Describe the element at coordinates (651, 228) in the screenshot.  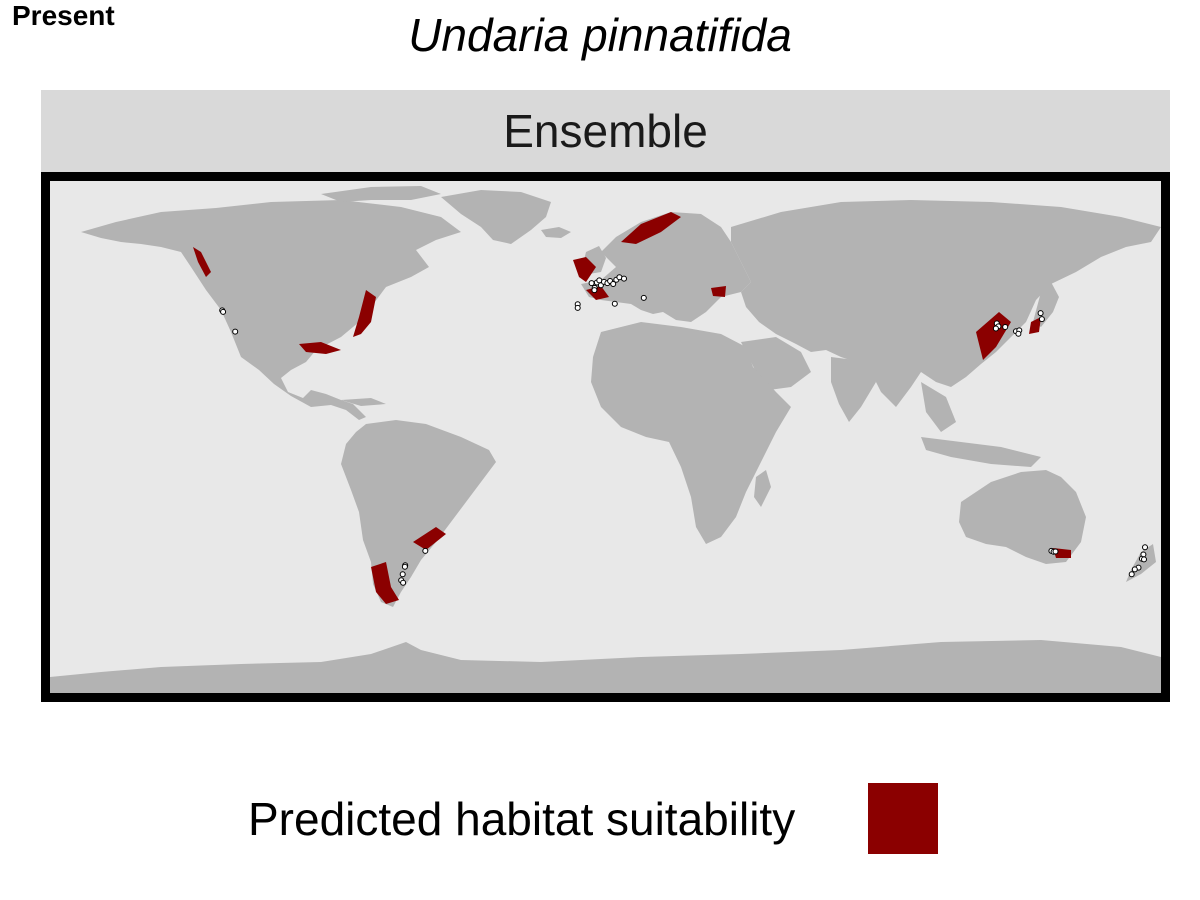
I see `suitable-scandinavia` at that location.